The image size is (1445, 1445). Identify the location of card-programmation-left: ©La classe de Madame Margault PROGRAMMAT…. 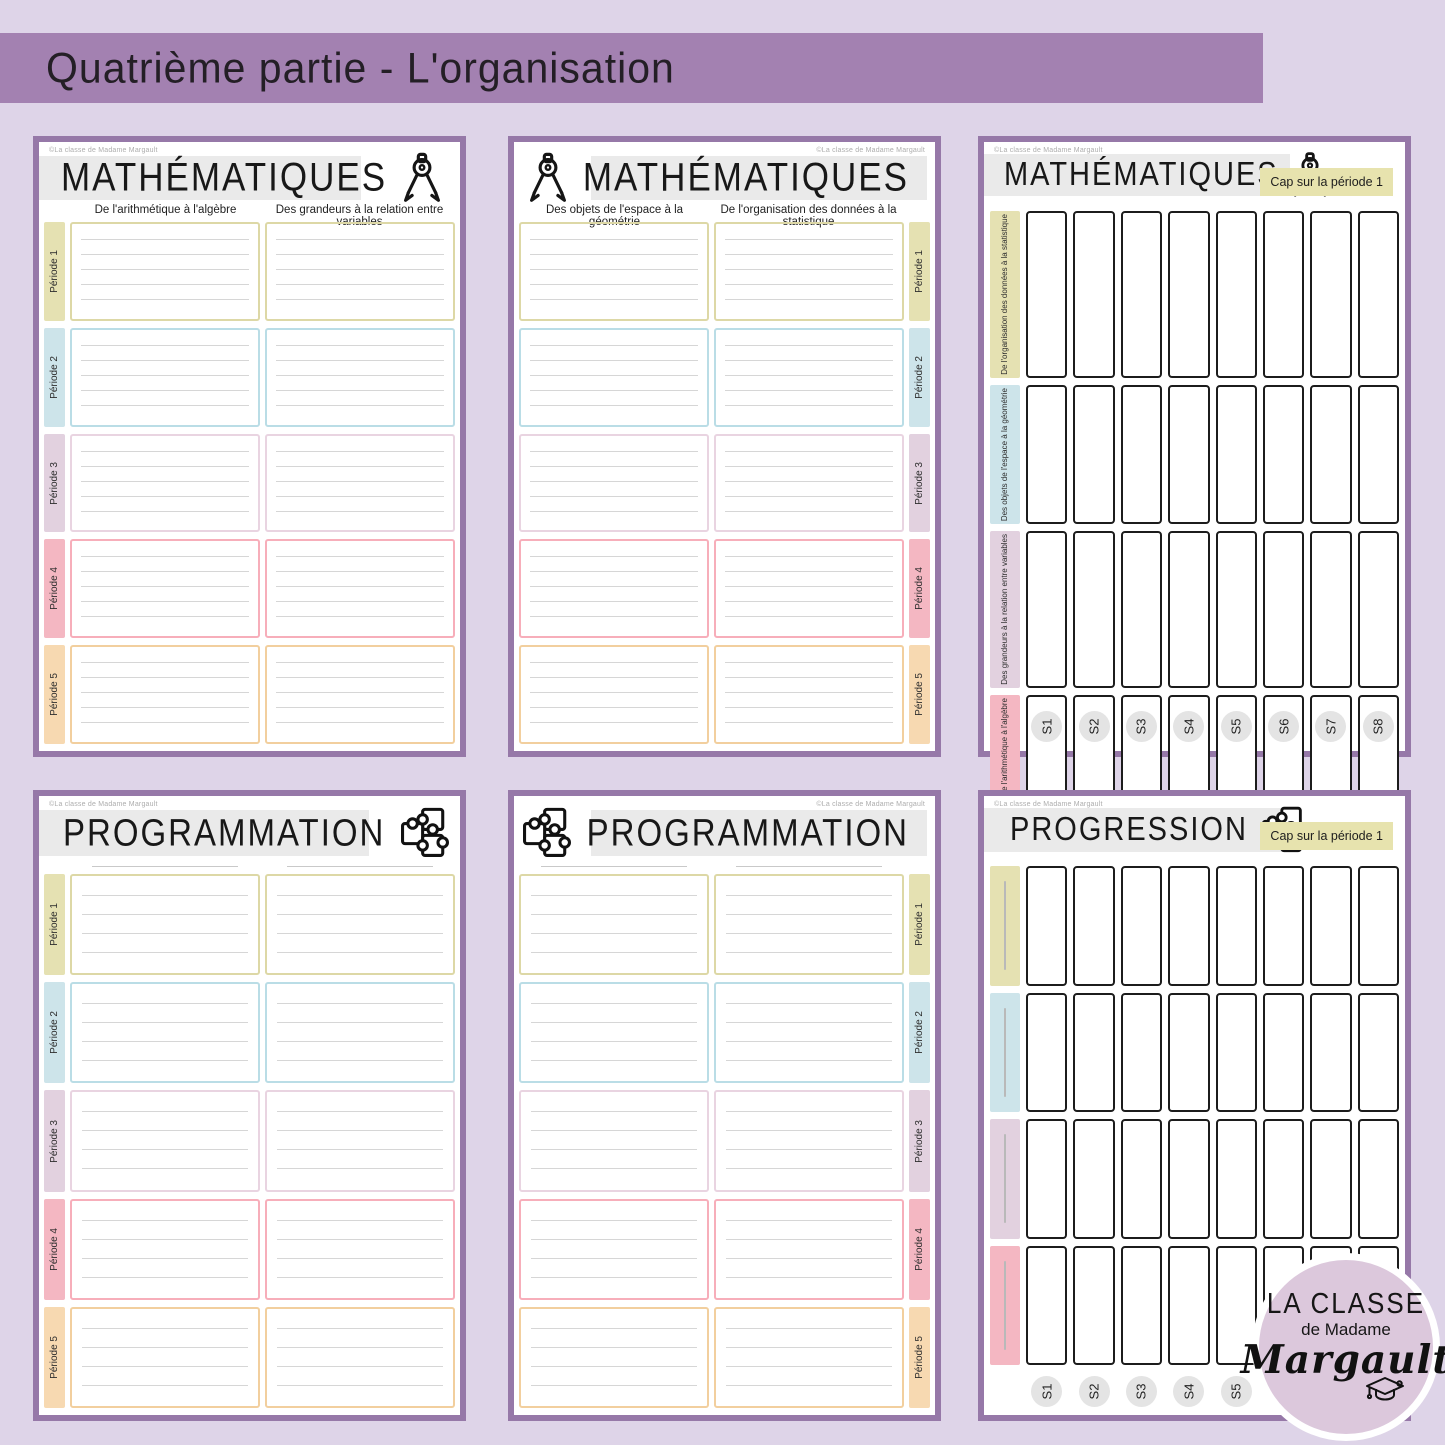
(249, 1105).